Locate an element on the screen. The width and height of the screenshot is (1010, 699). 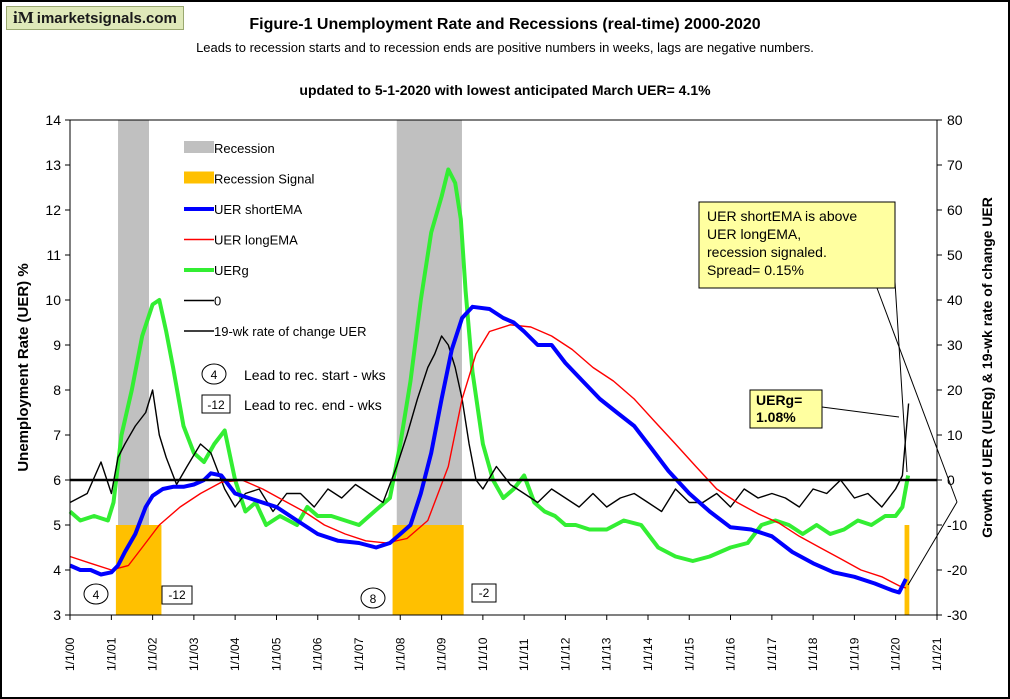
legend-label: Recession is located at coordinates (244, 148).